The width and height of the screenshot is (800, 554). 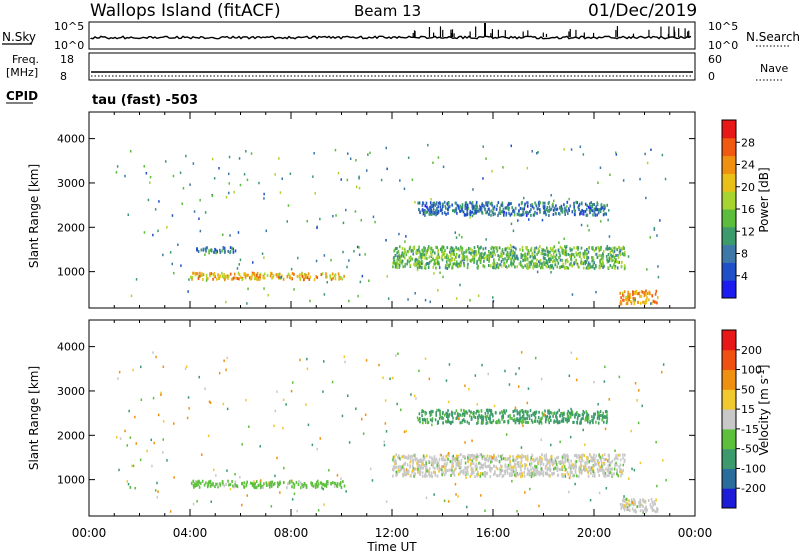 I want to click on colorbar-segment, so click(x=729, y=379).